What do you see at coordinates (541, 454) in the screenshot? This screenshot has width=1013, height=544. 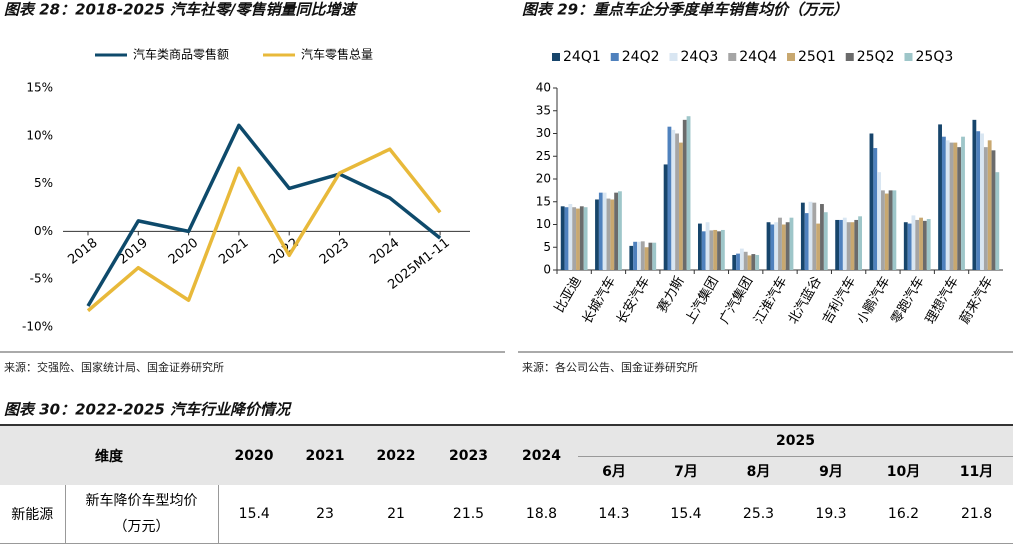 I see `header-cell: 2024` at bounding box center [541, 454].